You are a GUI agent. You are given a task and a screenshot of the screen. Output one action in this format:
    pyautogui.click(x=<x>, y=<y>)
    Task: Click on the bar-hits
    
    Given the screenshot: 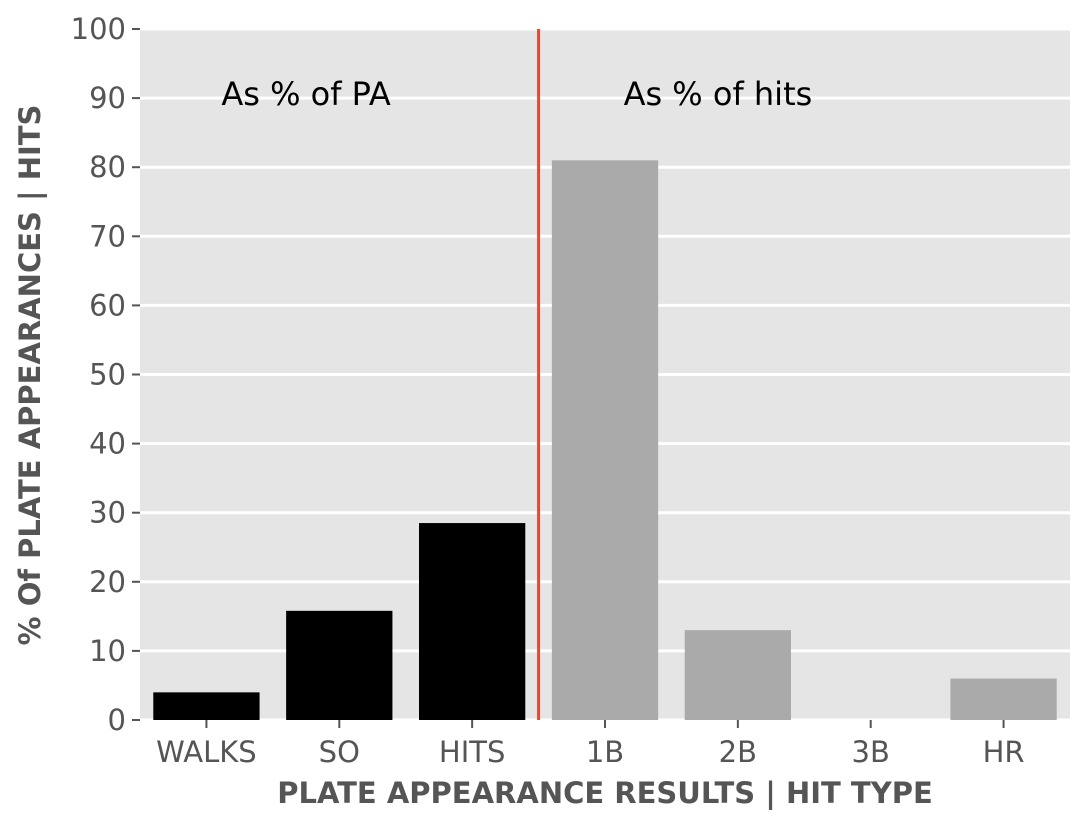 What is the action you would take?
    pyautogui.click(x=472, y=621)
    